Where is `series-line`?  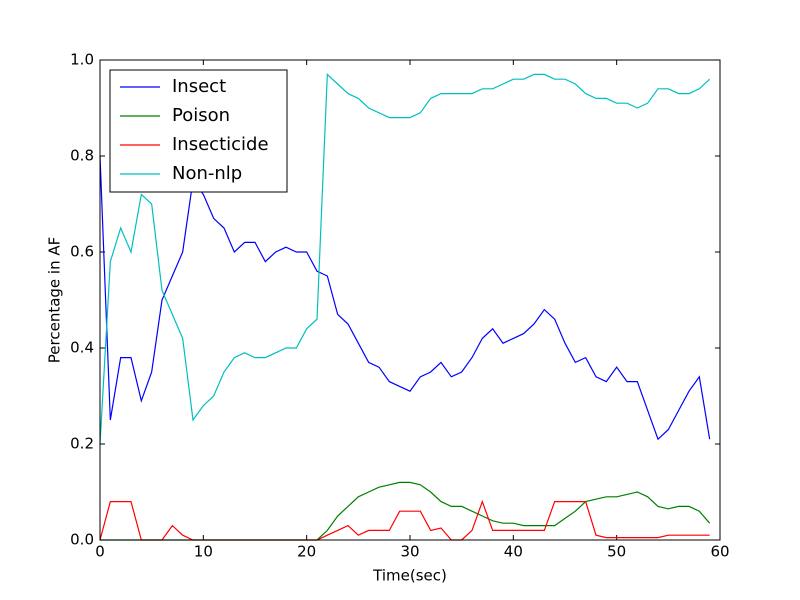 series-line is located at coordinates (404, 520).